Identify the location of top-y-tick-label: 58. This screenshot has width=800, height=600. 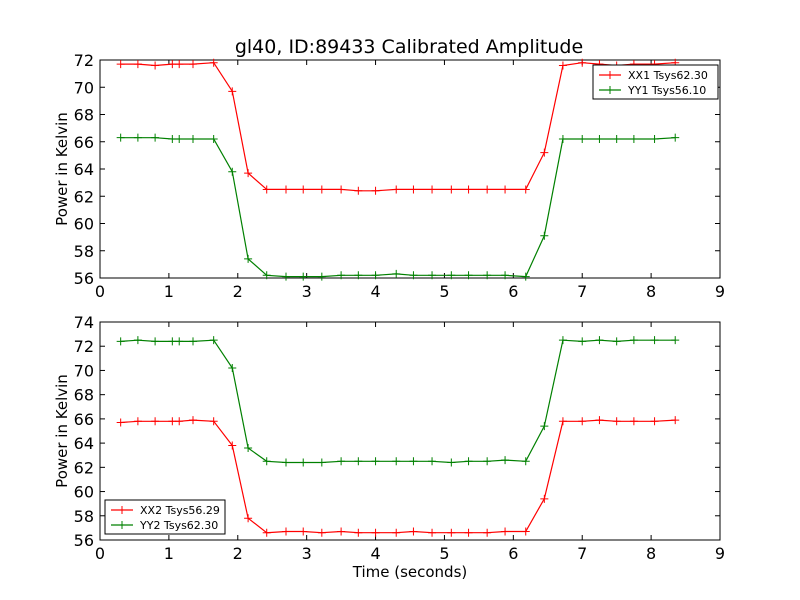
(84, 251).